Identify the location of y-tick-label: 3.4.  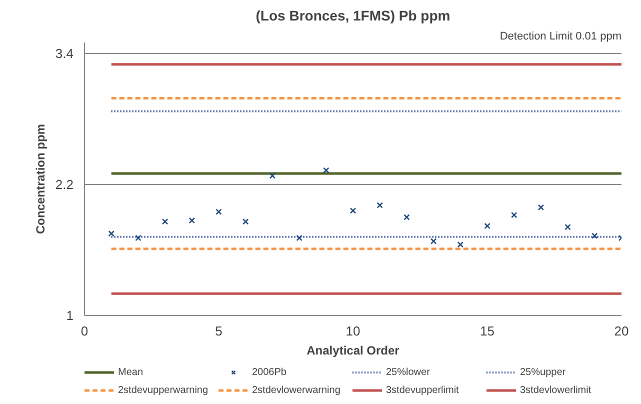
(64, 53).